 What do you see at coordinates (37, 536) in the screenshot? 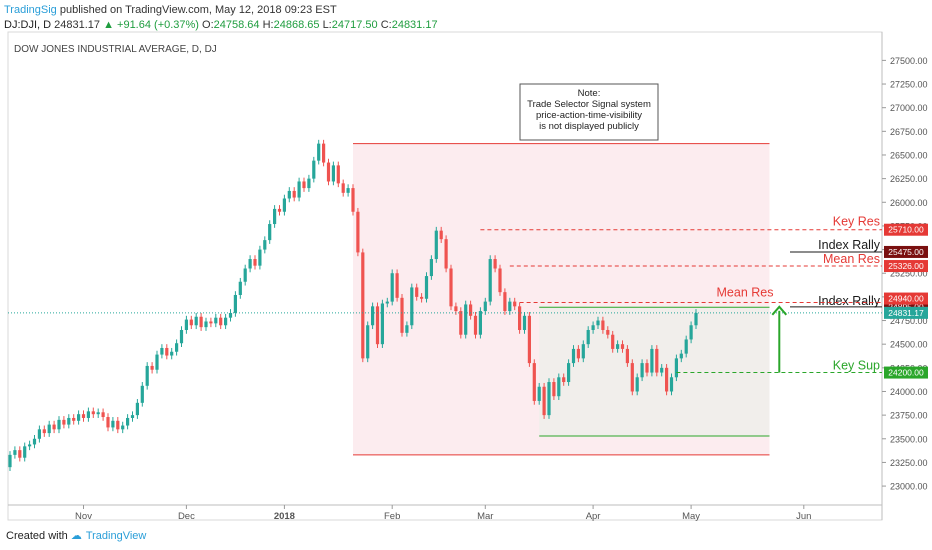
I see `created-with-text: Created with` at bounding box center [37, 536].